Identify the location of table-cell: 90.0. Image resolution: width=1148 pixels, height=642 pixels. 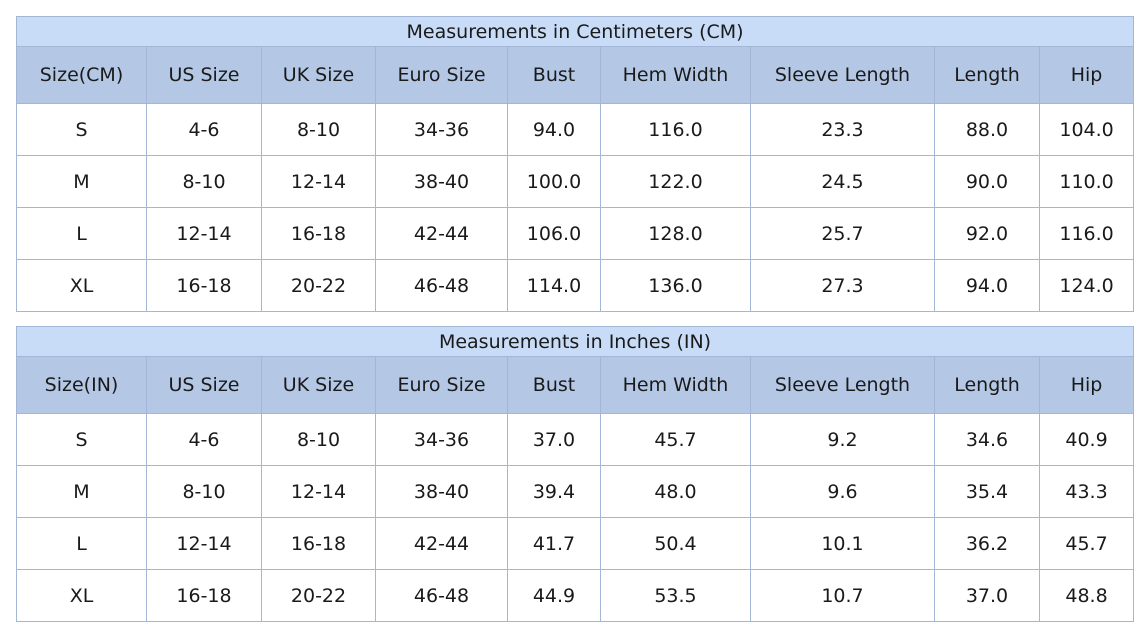
(987, 181).